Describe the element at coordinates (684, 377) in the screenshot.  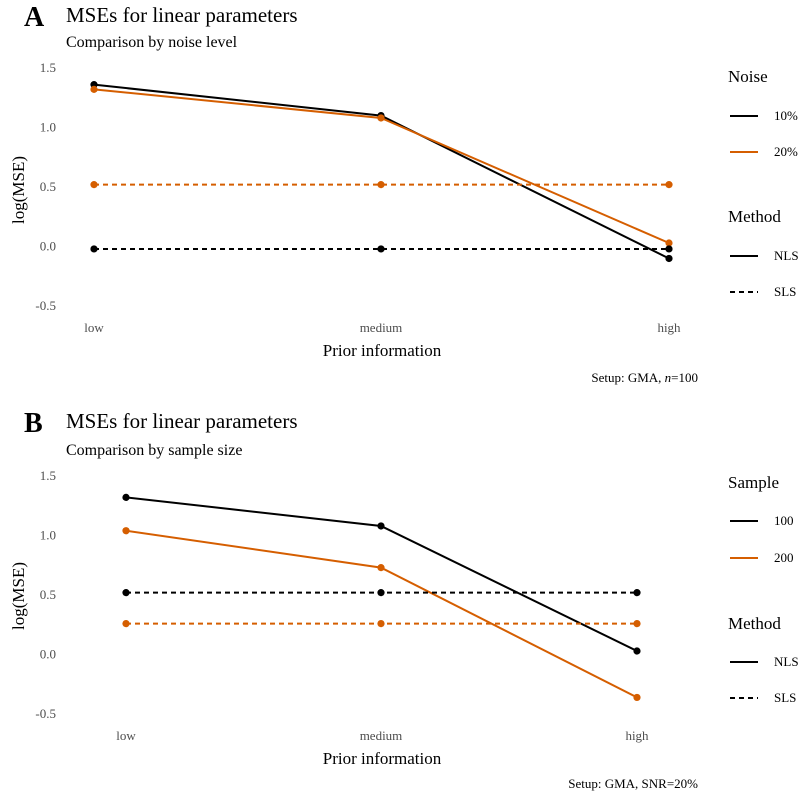
I see `caption-text: =100` at that location.